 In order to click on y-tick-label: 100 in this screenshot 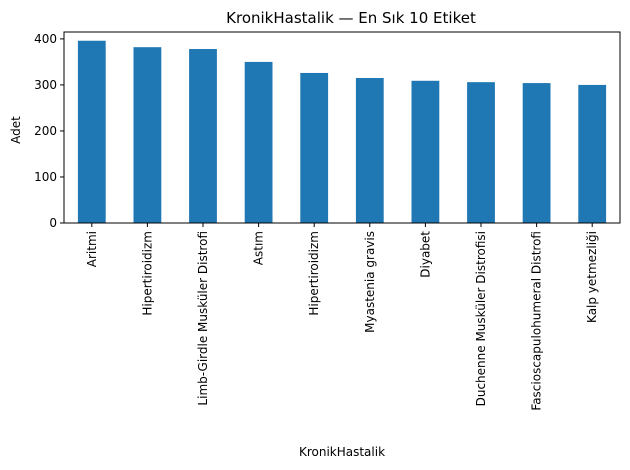, I will do `click(45, 177)`.